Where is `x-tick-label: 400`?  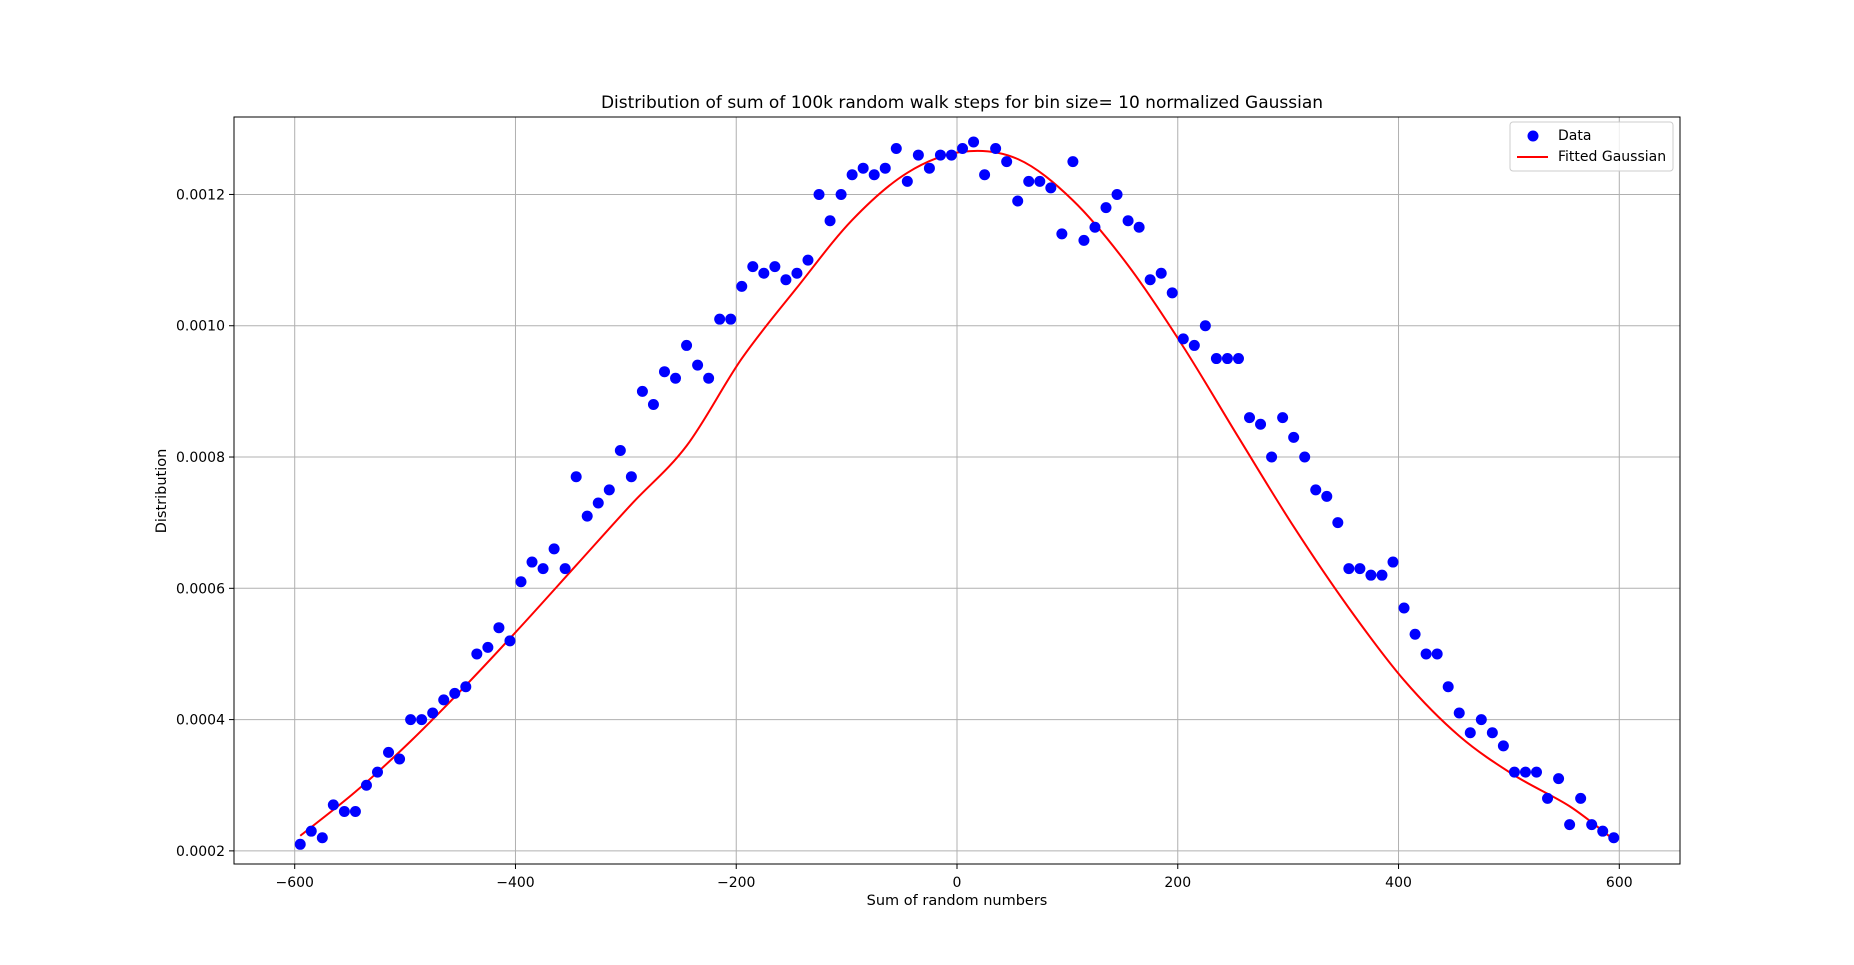
x-tick-label: 400 is located at coordinates (1398, 883).